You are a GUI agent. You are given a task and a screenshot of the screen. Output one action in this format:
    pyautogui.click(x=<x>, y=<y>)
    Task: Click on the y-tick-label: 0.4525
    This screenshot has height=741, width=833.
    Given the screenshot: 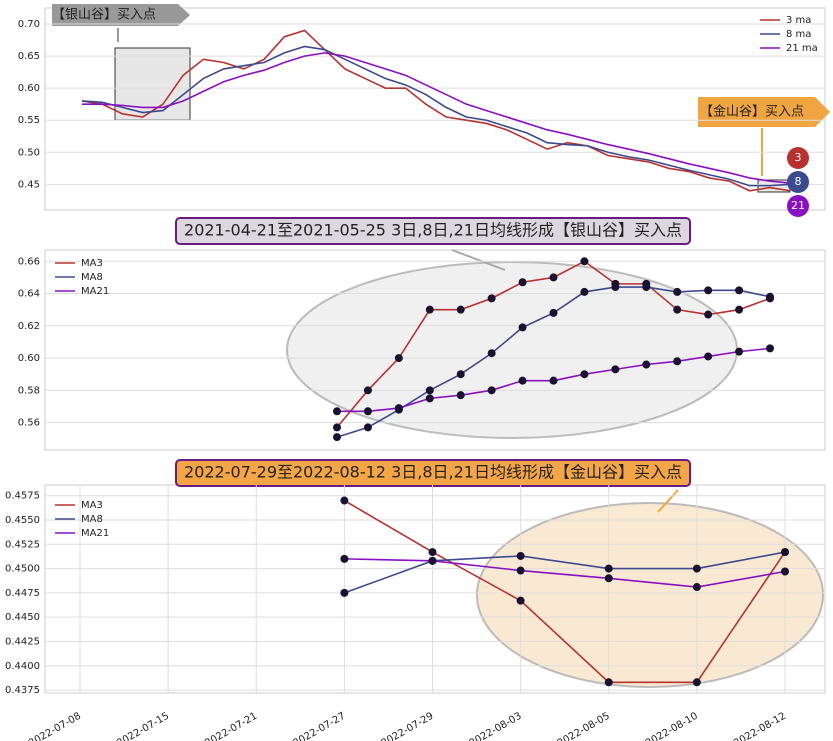 What is the action you would take?
    pyautogui.click(x=22, y=544)
    